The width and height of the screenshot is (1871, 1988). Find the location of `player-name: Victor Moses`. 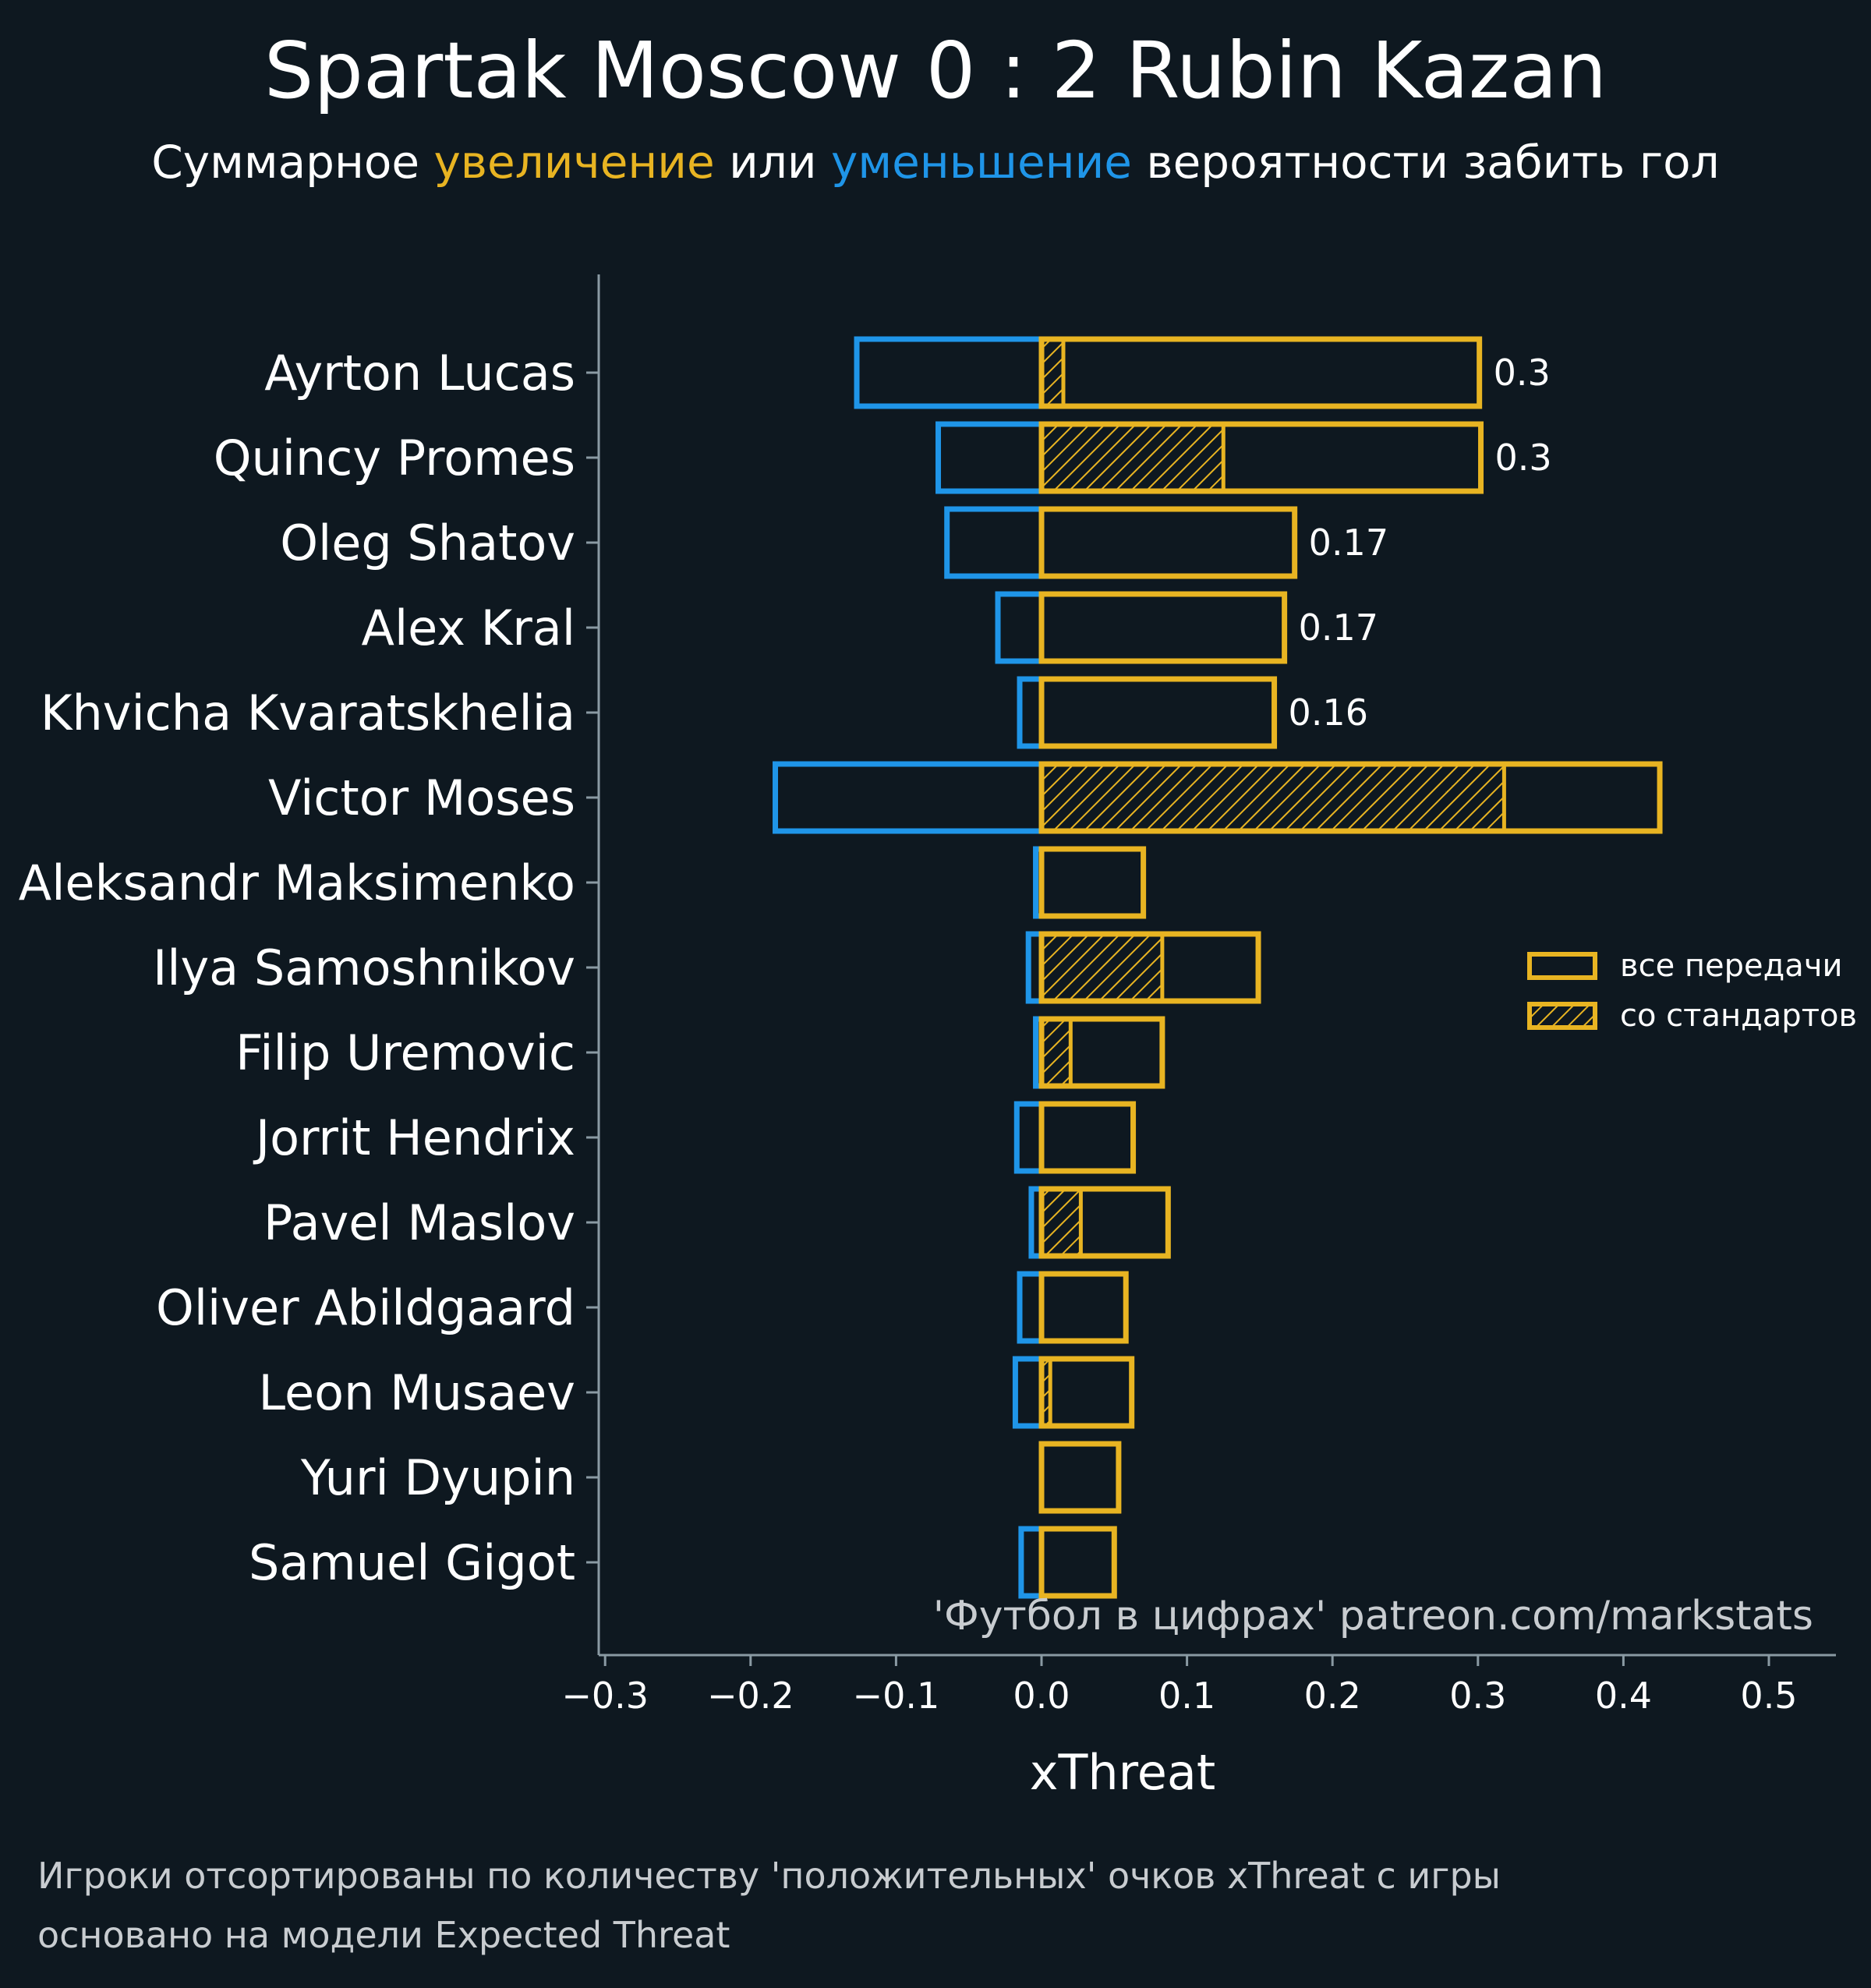

player-name: Victor Moses is located at coordinates (421, 797).